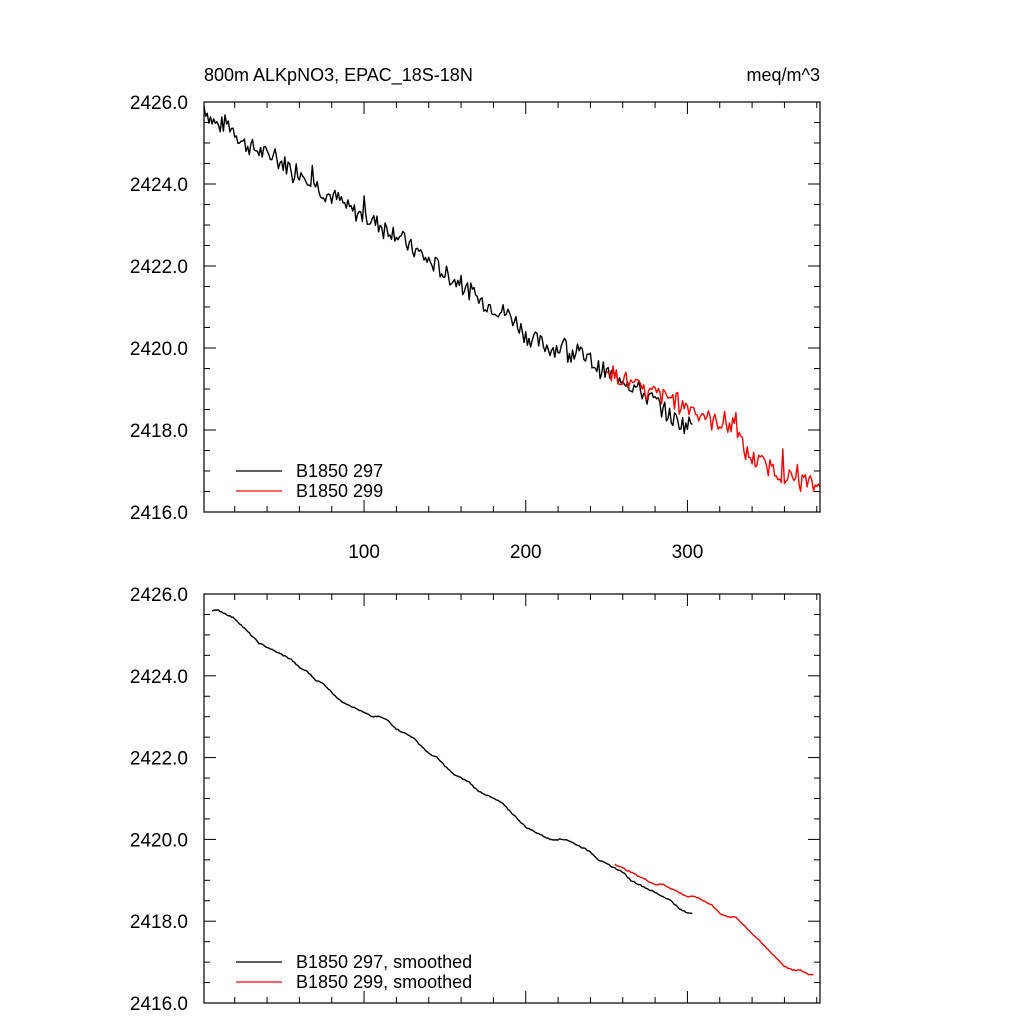  I want to click on series-line-b1850-299-smoothed, so click(714, 919).